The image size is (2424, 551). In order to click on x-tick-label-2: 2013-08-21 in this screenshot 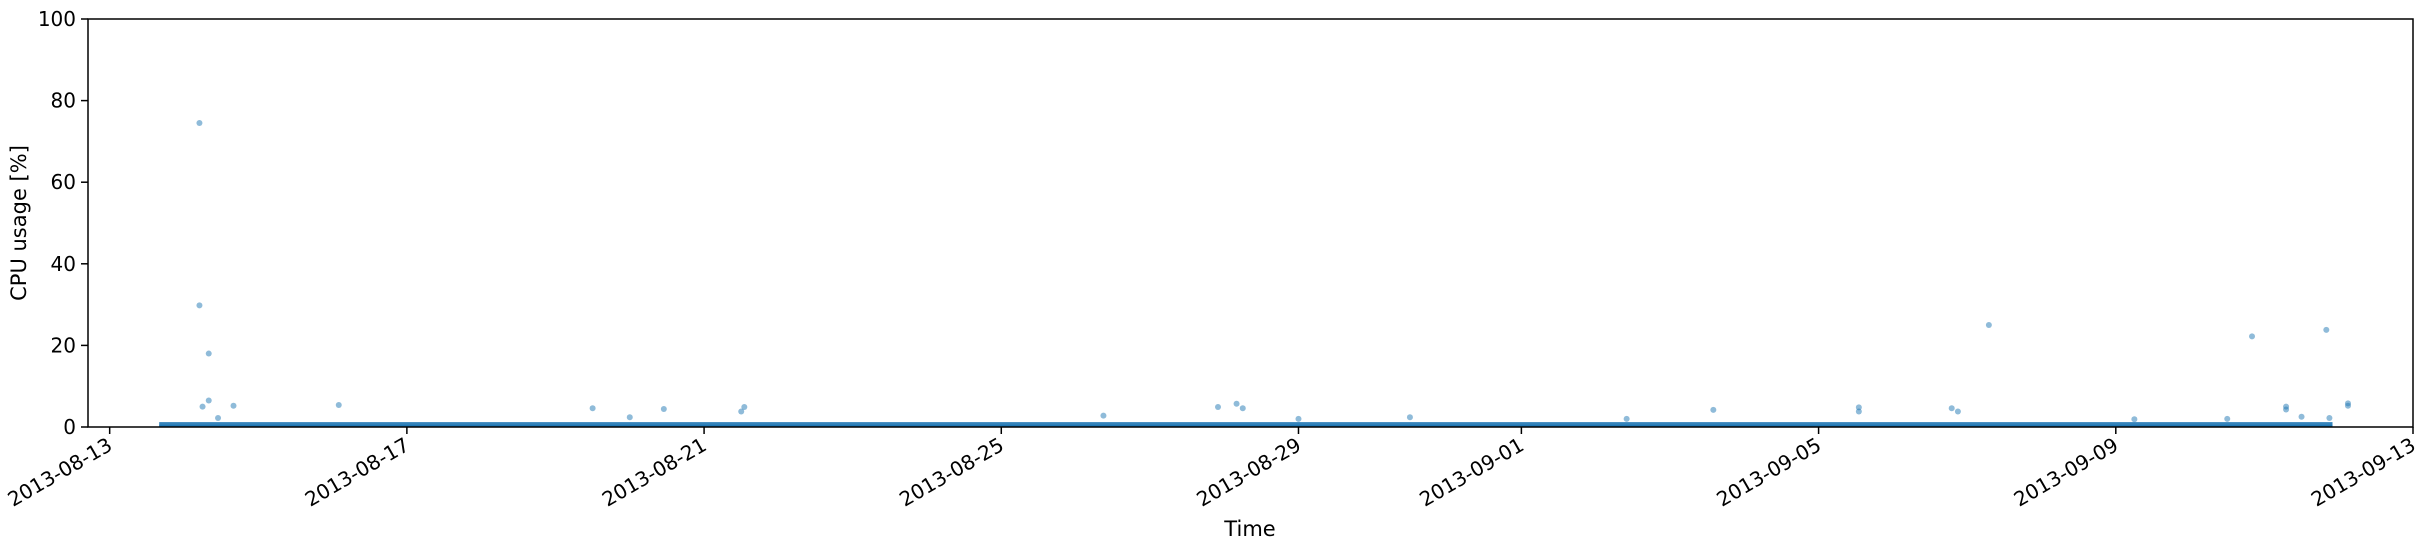, I will do `click(654, 472)`.